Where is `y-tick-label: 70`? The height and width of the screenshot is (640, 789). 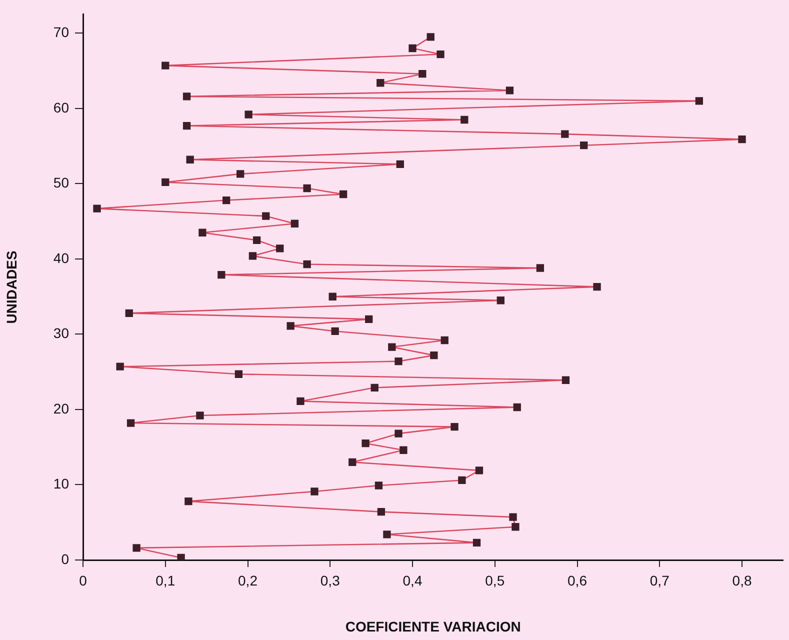
y-tick-label: 70 is located at coordinates (61, 32).